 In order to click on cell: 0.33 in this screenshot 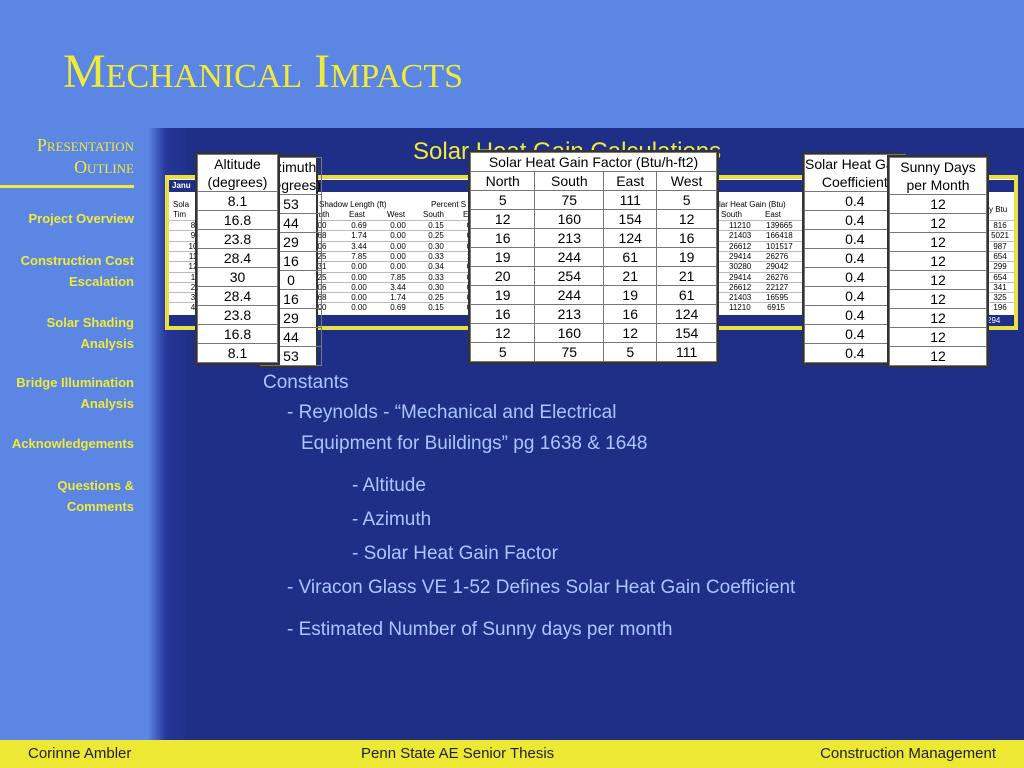, I will do `click(436, 256)`.